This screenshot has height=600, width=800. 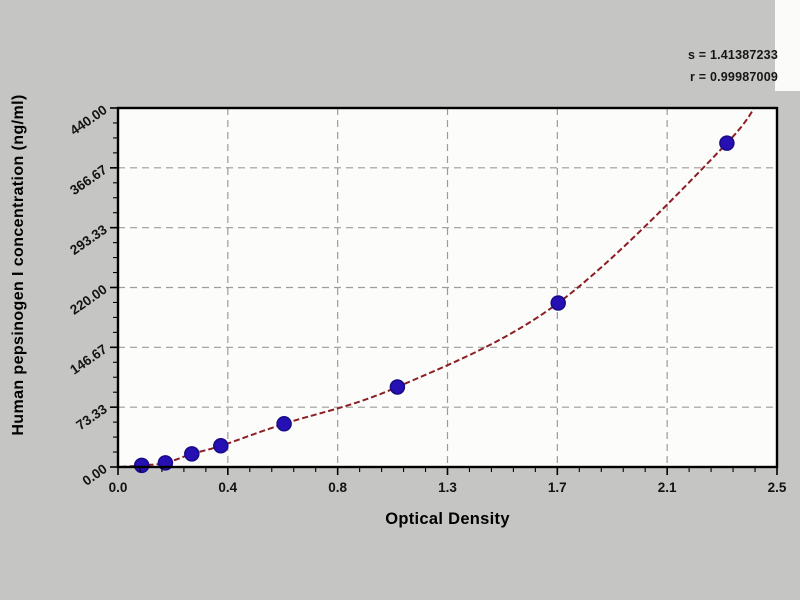 What do you see at coordinates (337, 487) in the screenshot?
I see `x-tick-label: 0.8` at bounding box center [337, 487].